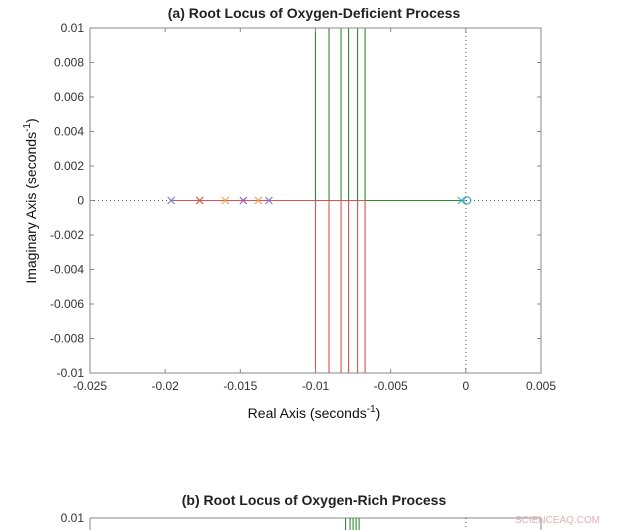  Describe the element at coordinates (316, 386) in the screenshot. I see `chart-a-x-tick-label: -0.01` at that location.